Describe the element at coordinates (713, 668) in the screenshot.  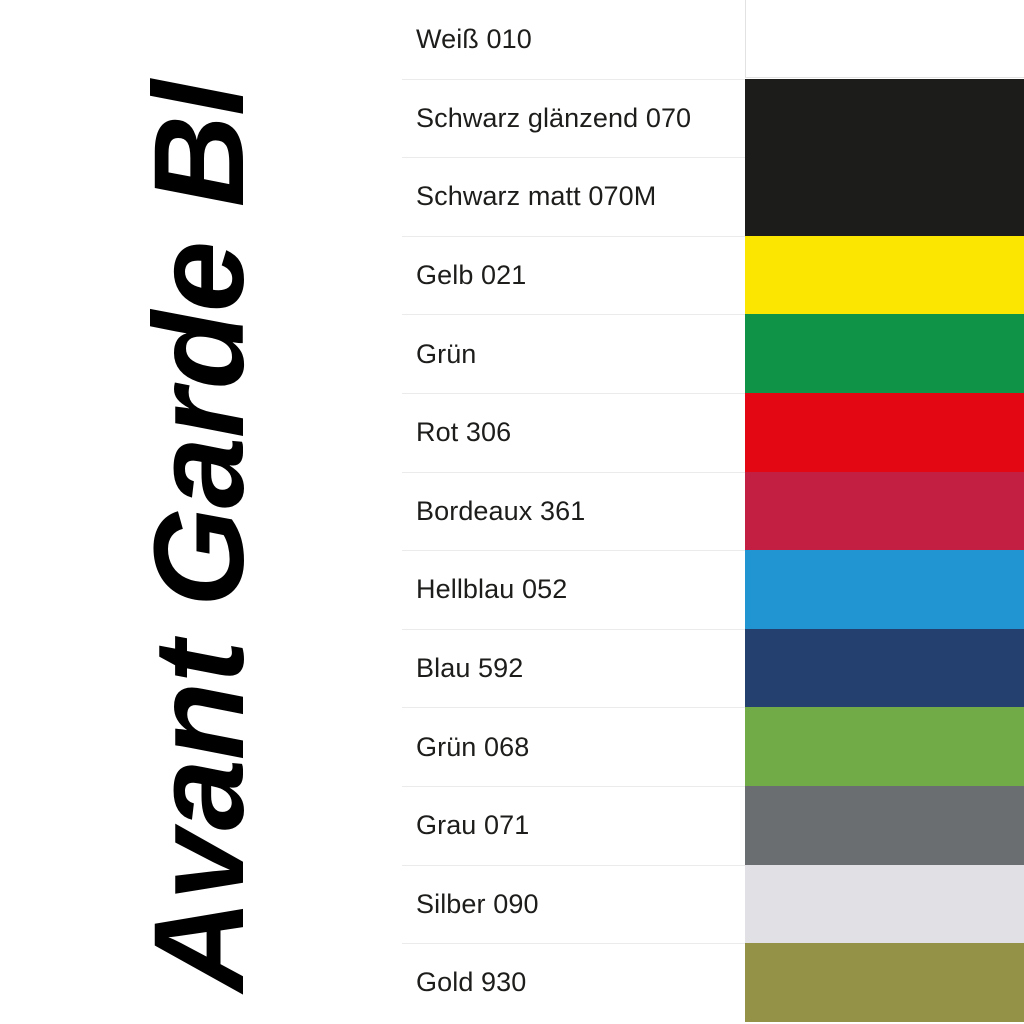
I see `color-row: Blau 592` at that location.